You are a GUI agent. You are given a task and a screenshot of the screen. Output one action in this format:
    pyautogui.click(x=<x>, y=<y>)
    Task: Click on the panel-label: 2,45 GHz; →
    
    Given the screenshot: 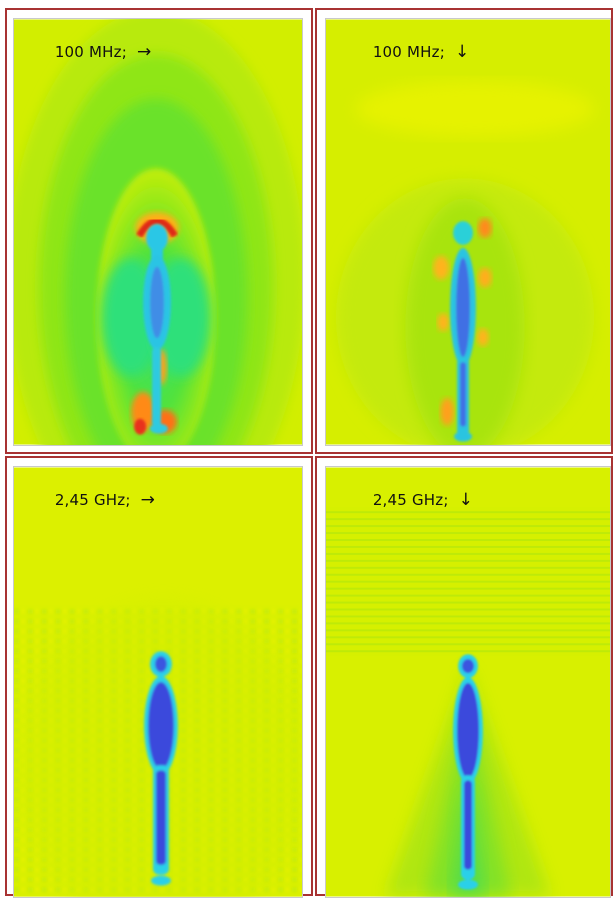 What is the action you would take?
    pyautogui.click(x=90, y=500)
    